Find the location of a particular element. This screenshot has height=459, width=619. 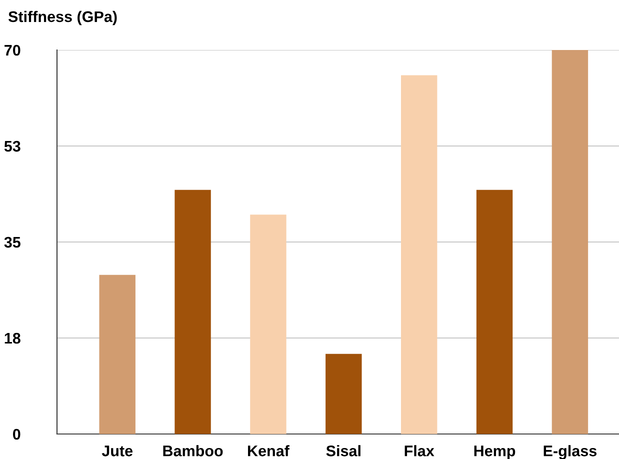

y-axis-title: Stiffness (GPa) is located at coordinates (62, 18).